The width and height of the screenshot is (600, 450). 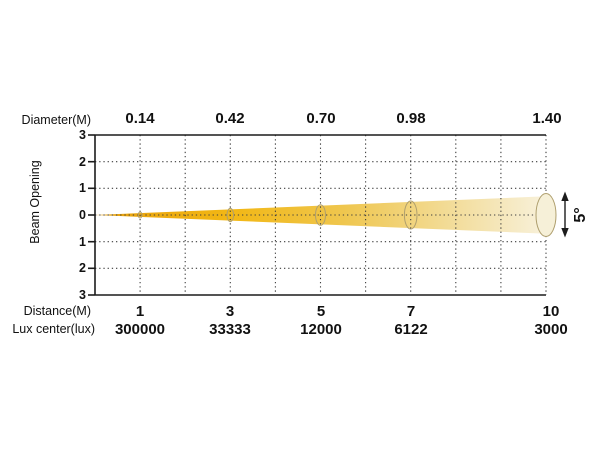 What do you see at coordinates (321, 311) in the screenshot?
I see `distance-value: 5` at bounding box center [321, 311].